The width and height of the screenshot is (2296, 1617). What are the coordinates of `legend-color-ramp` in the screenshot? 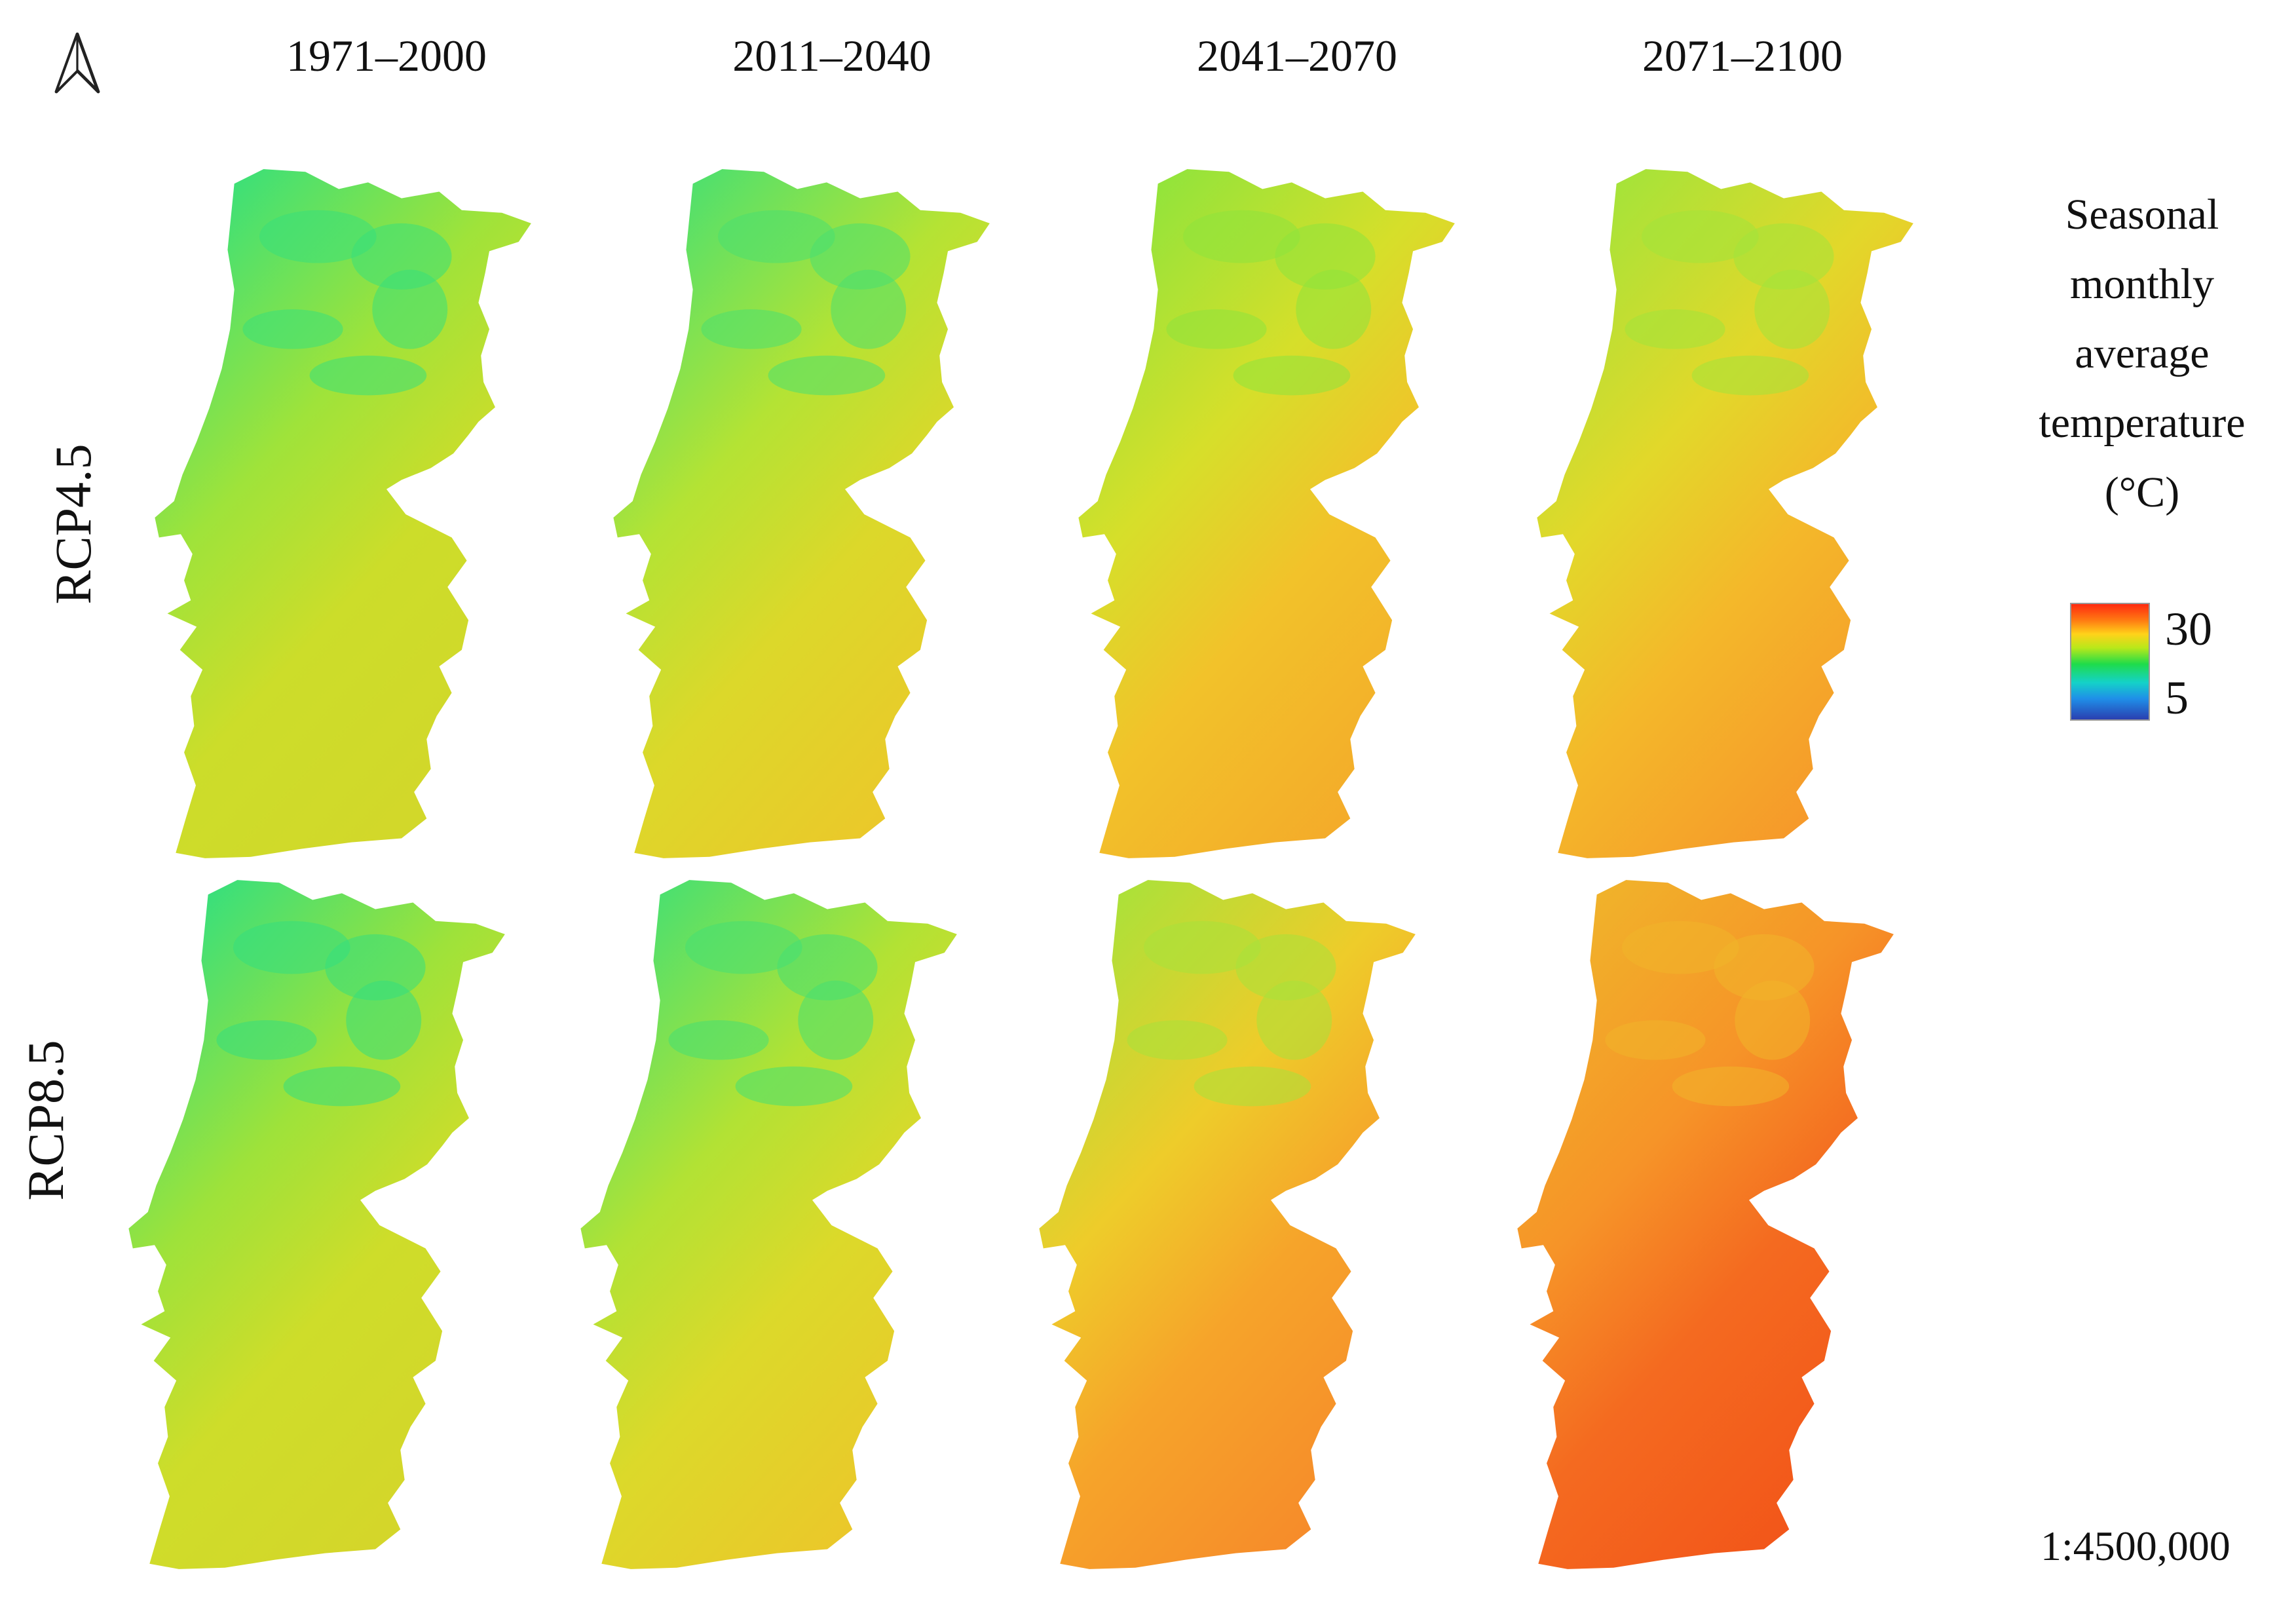 It's located at (2110, 662).